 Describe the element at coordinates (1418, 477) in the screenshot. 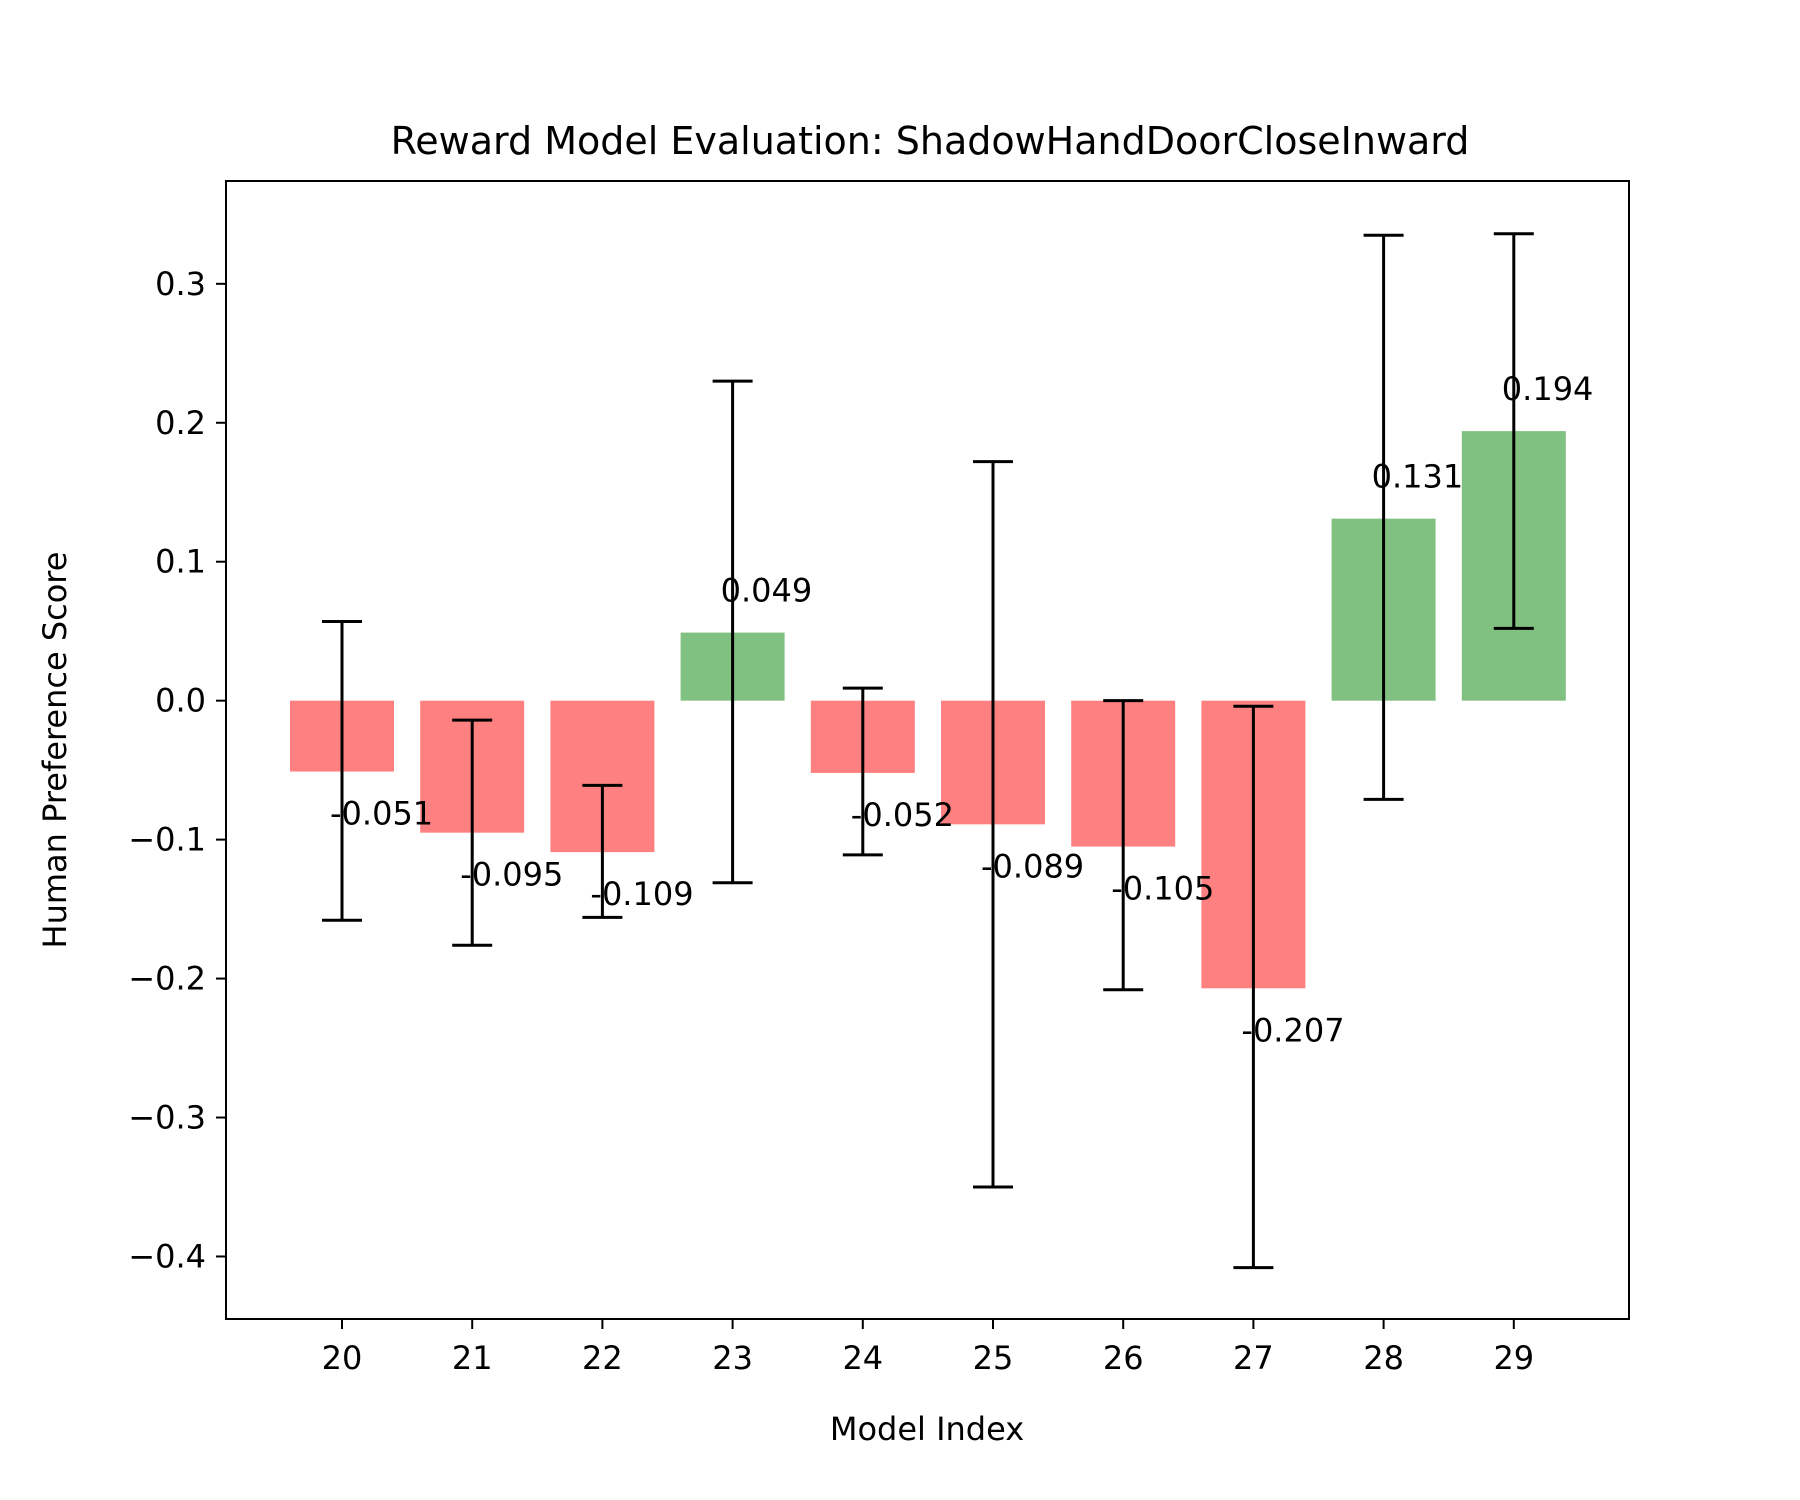

I see `value-label-28: 0.131` at that location.